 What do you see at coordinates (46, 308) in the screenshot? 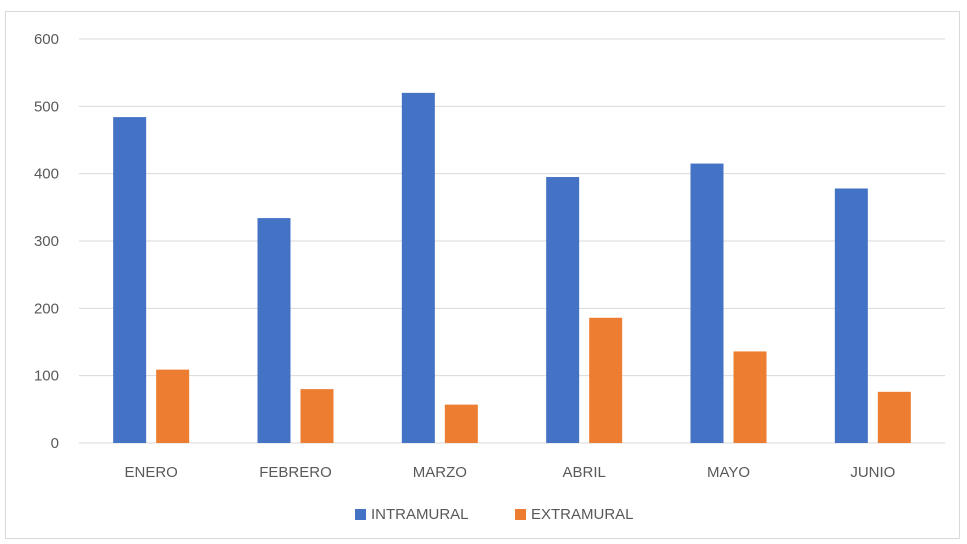
I see `y-tick-label: 200` at bounding box center [46, 308].